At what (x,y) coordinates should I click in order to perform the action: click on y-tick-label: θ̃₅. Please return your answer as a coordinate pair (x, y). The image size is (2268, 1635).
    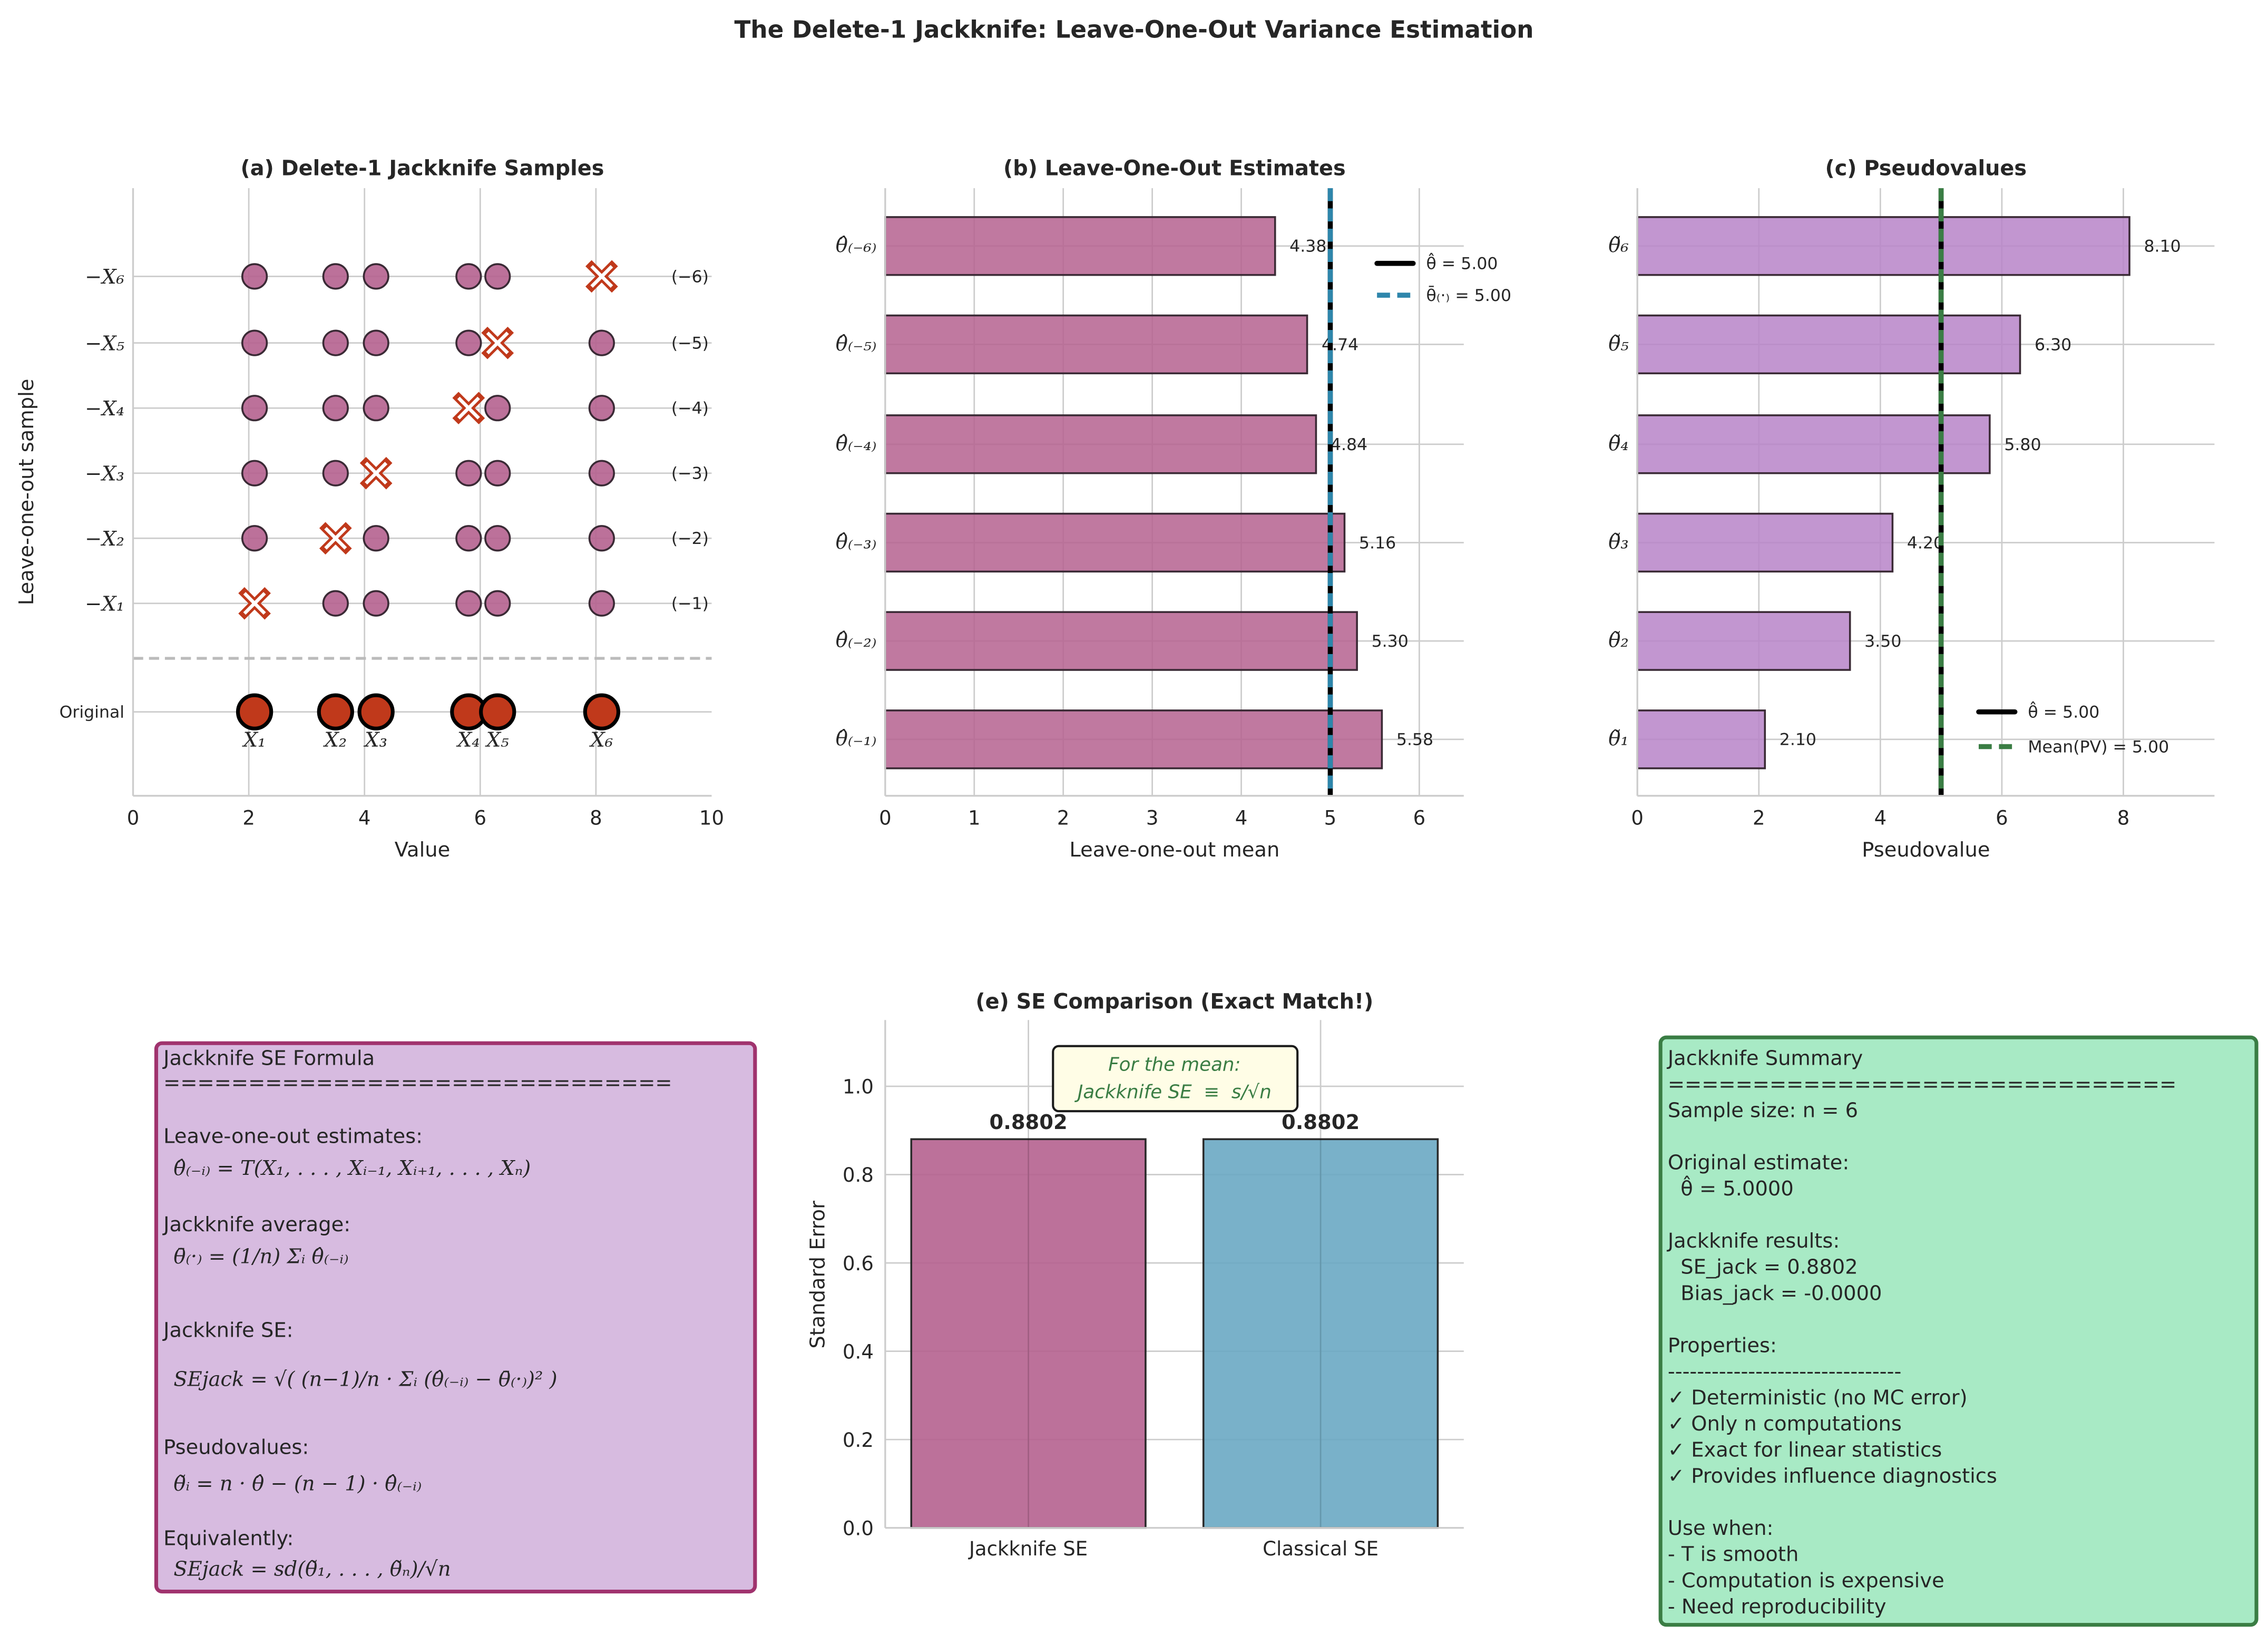
    Looking at the image, I should click on (1618, 343).